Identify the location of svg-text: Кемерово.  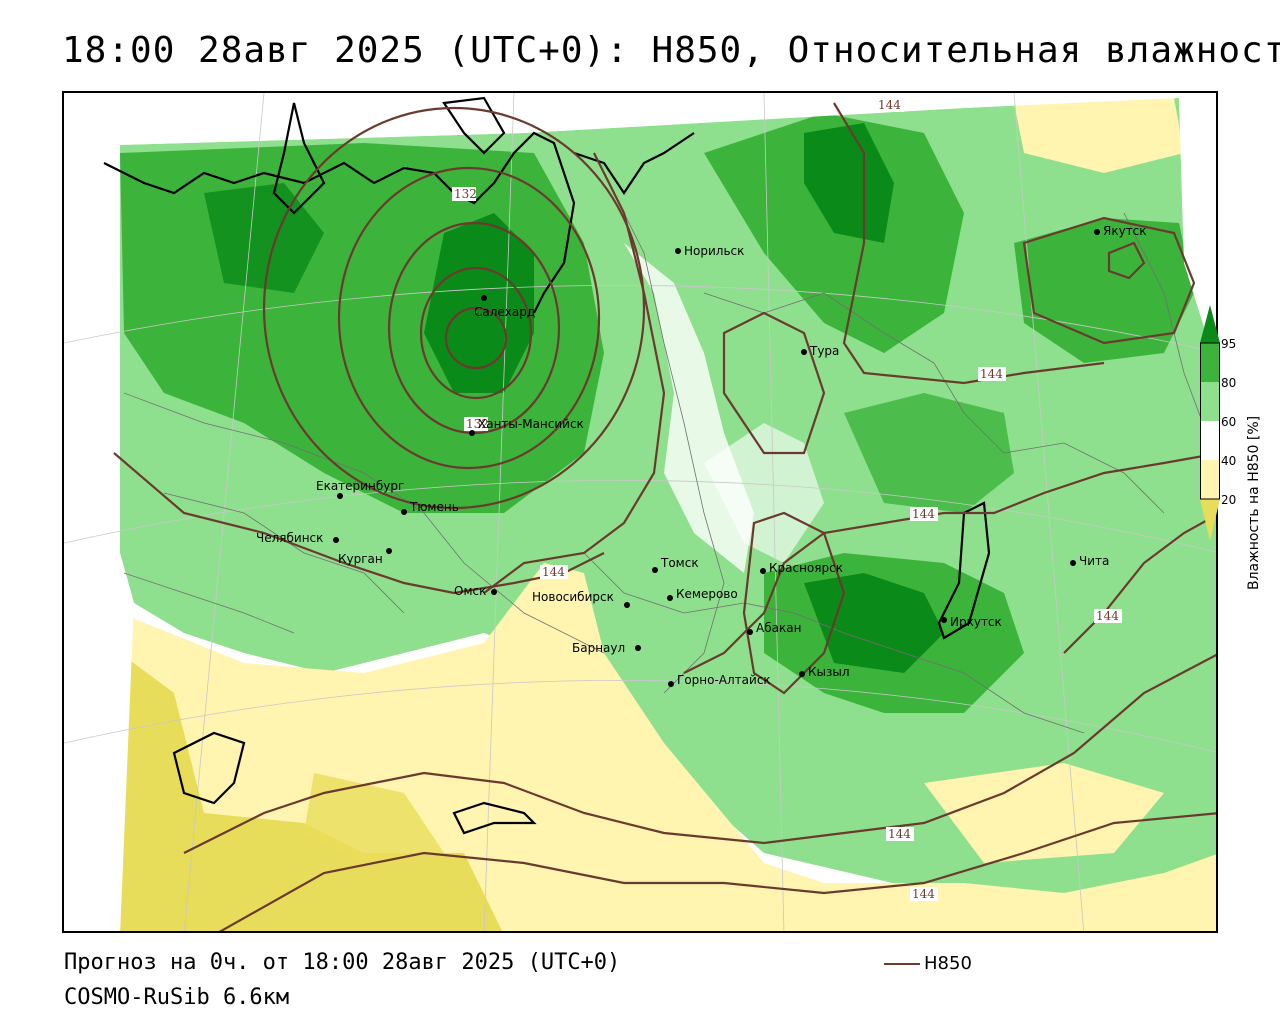
(707, 594).